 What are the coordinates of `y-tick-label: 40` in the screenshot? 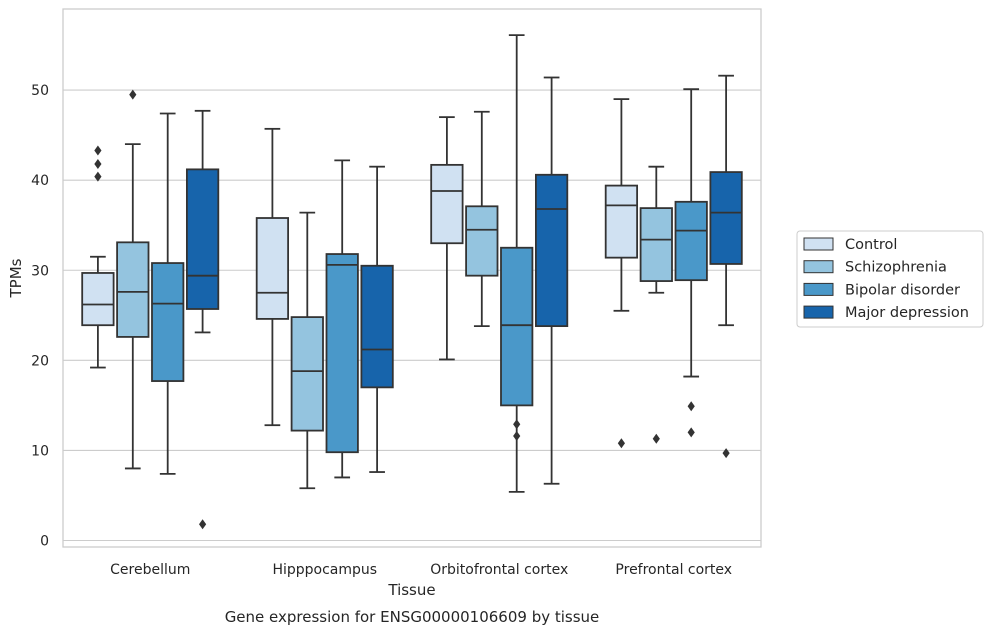 It's located at (40, 181).